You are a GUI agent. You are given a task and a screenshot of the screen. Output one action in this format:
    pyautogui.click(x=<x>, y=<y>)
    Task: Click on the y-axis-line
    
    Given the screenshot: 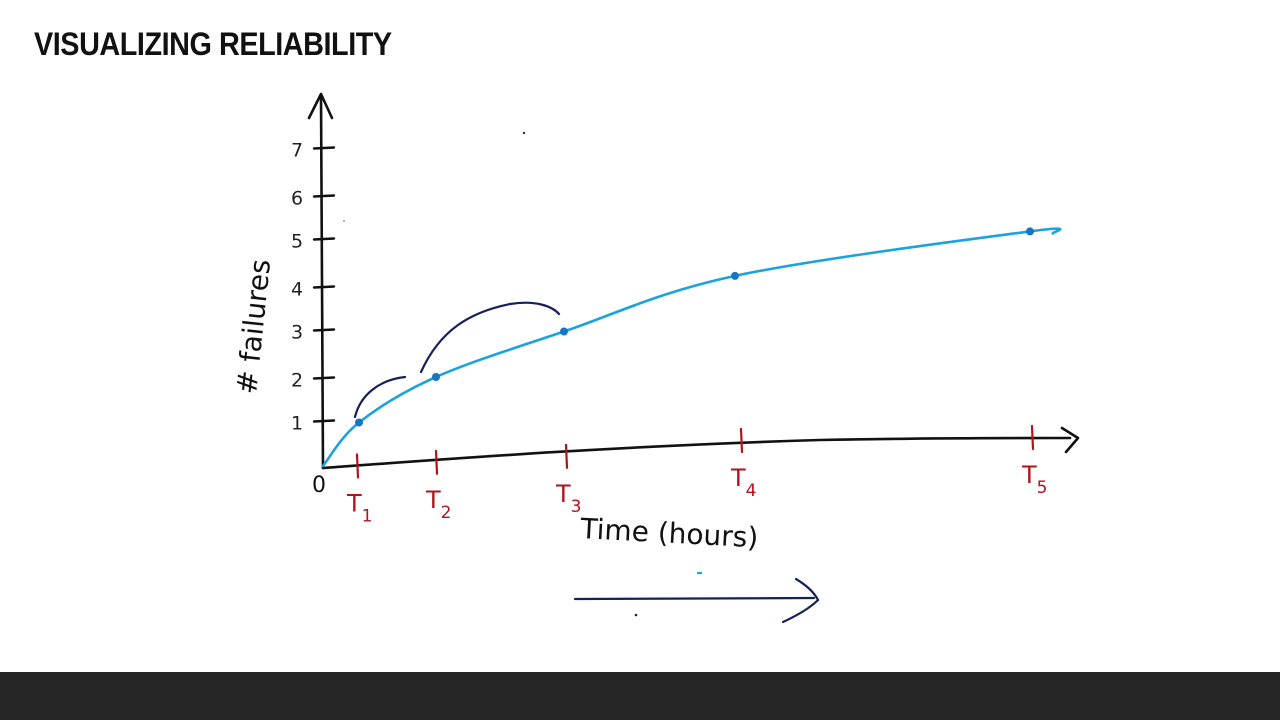 What is the action you would take?
    pyautogui.click(x=322, y=282)
    